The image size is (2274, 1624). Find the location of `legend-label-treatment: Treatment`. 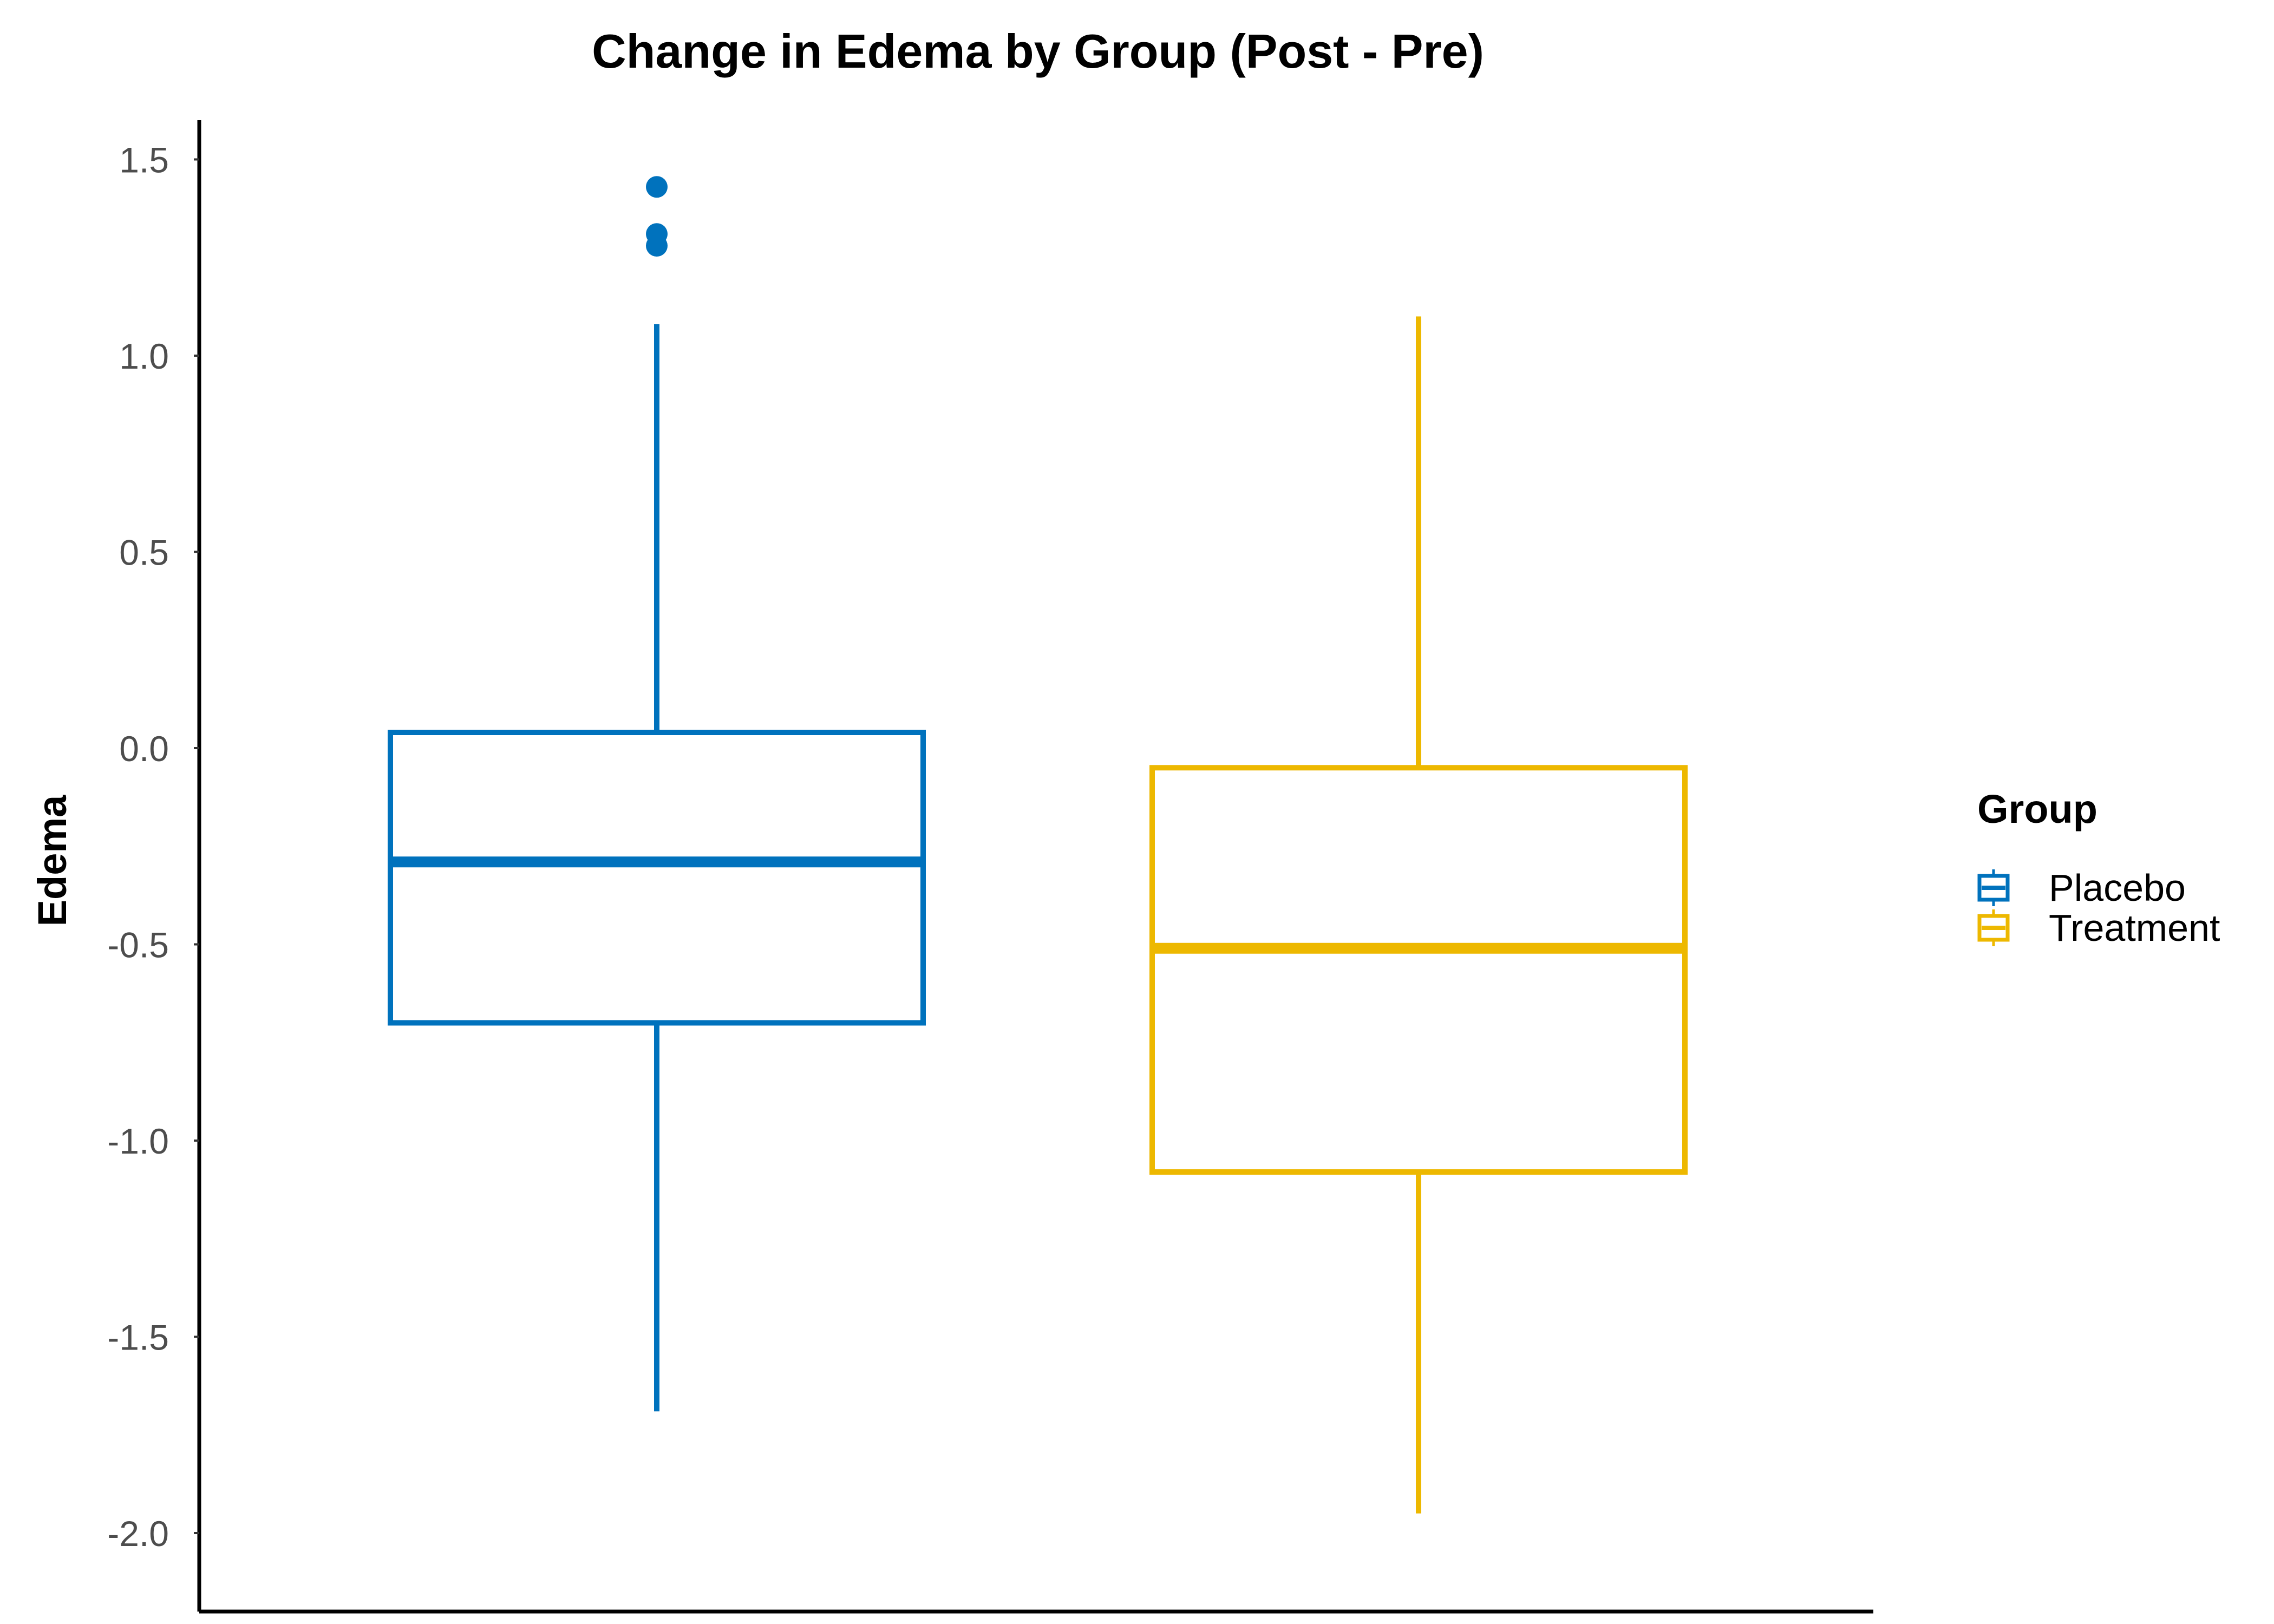

legend-label-treatment: Treatment is located at coordinates (2135, 928).